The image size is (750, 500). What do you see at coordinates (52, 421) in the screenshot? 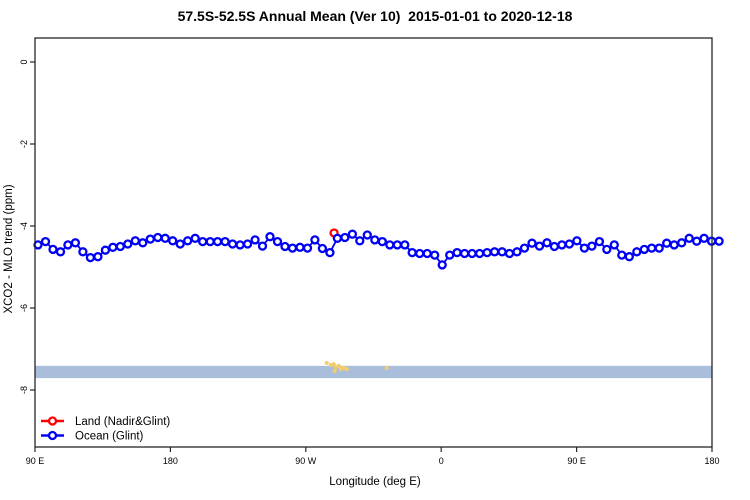
I see `legend-marker-land` at bounding box center [52, 421].